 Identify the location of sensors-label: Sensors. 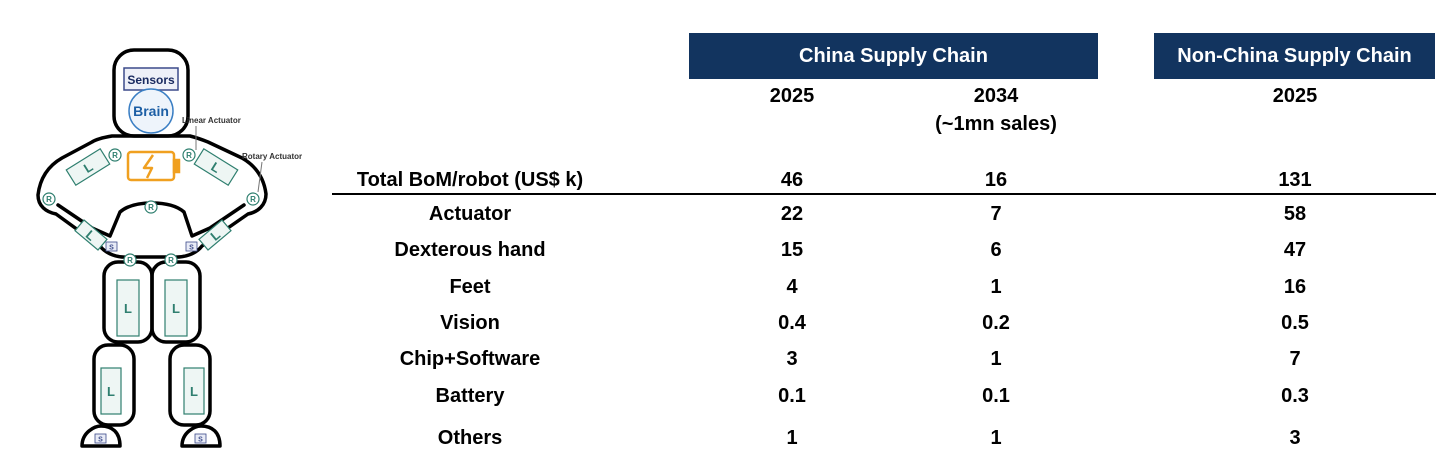
(151, 80).